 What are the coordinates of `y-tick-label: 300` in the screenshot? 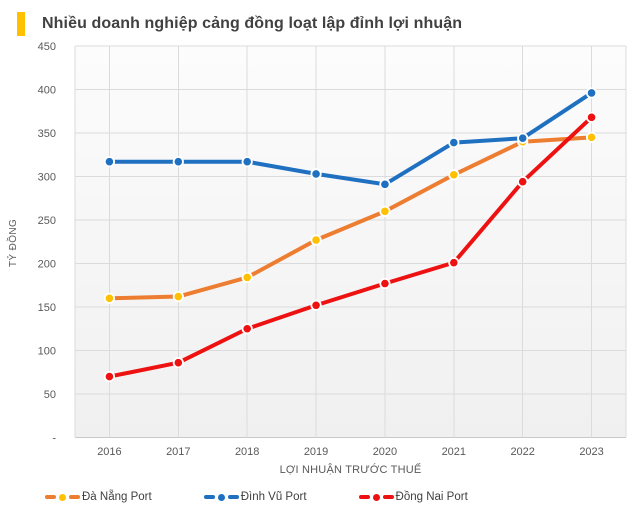 It's located at (47, 178).